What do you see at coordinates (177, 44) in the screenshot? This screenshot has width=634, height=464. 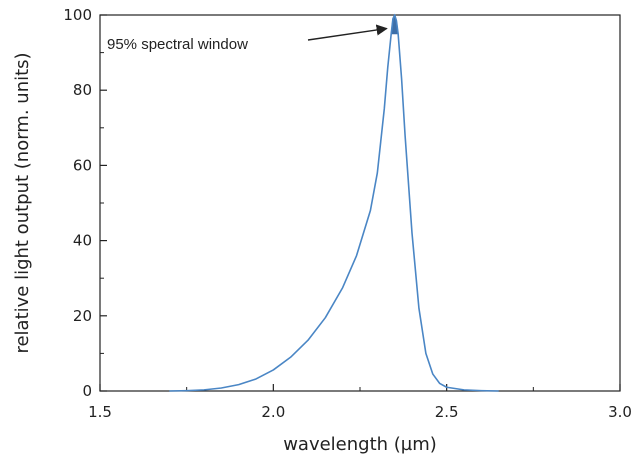 I see `annotation-text: 95% spectral window` at bounding box center [177, 44].